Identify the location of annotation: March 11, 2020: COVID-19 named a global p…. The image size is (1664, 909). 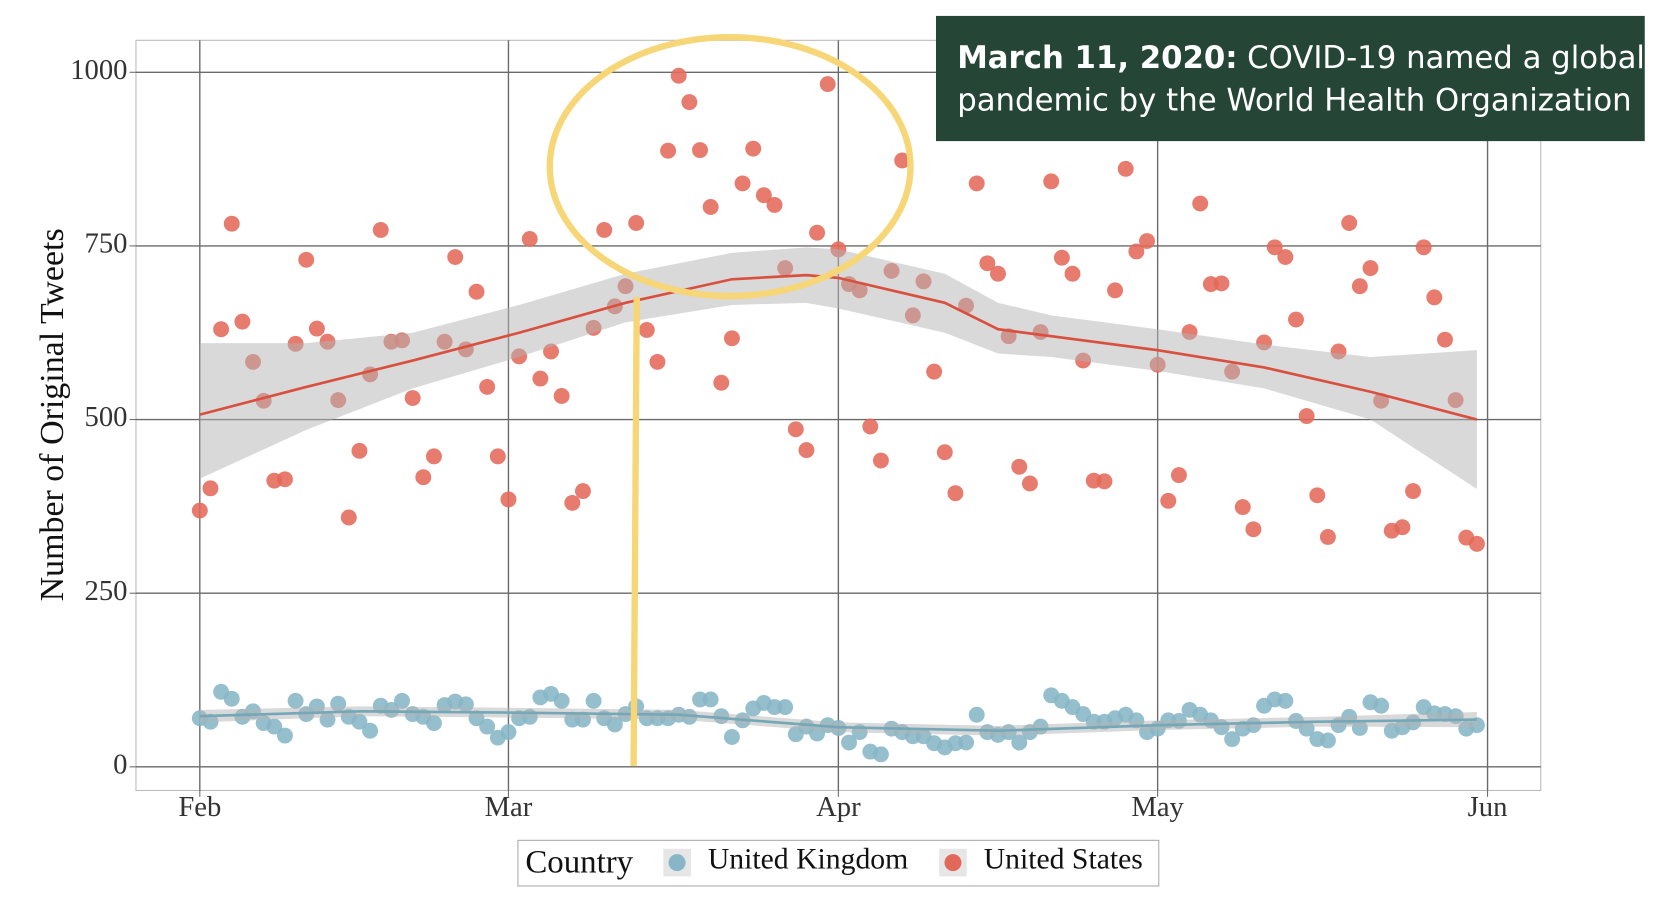
(1290, 78).